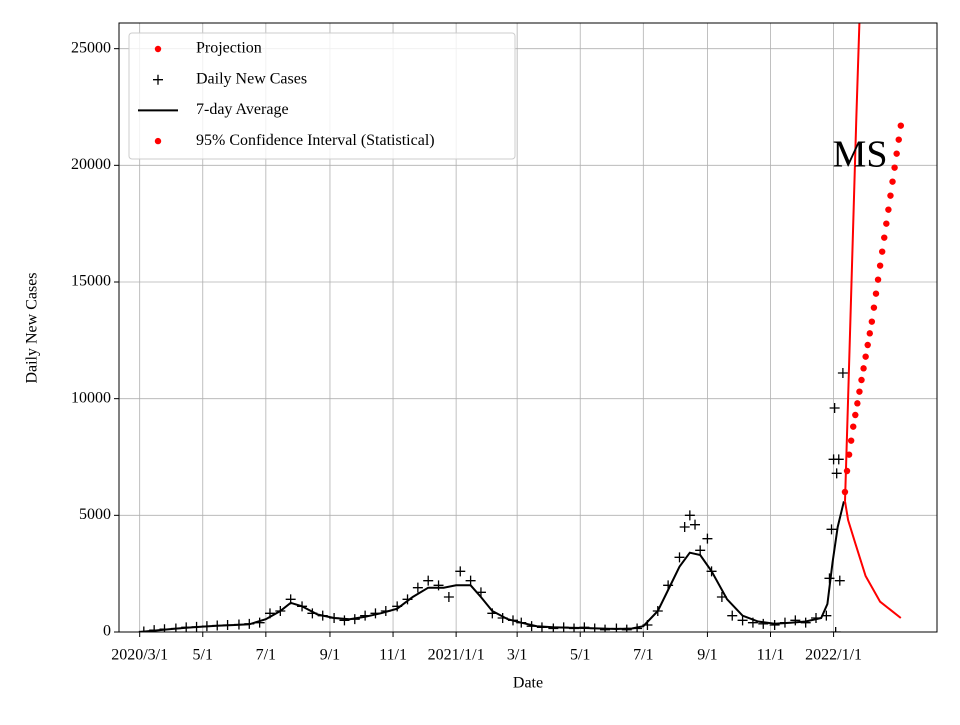 Image resolution: width=960 pixels, height=725 pixels. I want to click on y-tick-label: 10000, so click(91, 397).